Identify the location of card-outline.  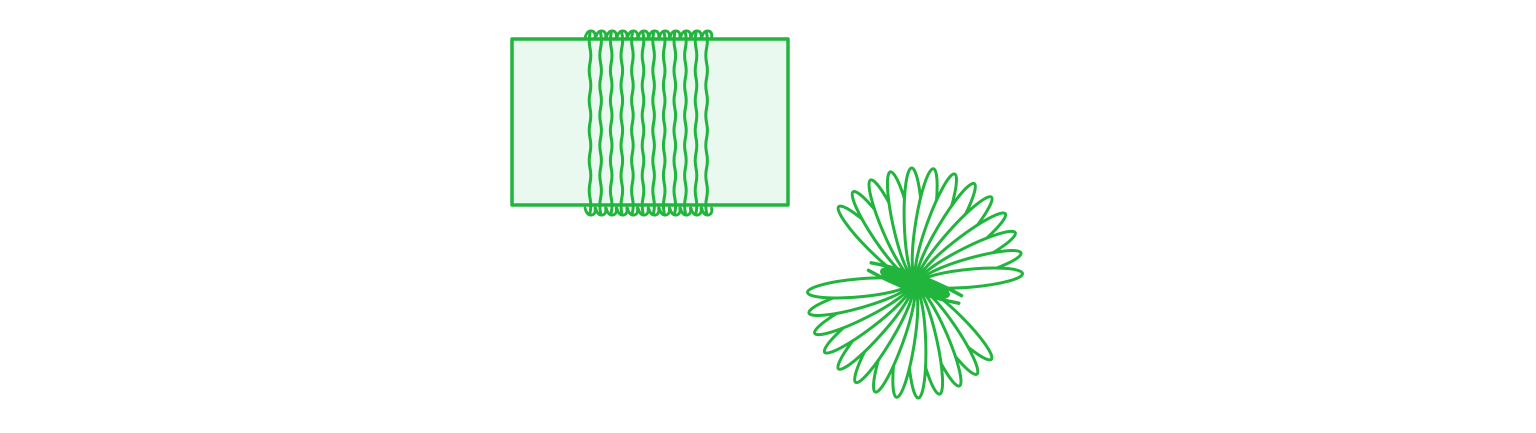
(650, 122).